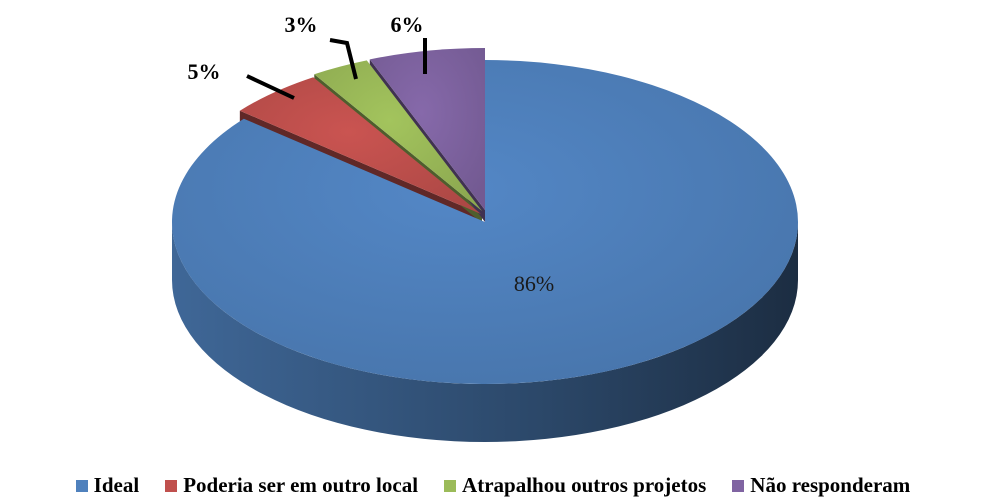 Image resolution: width=986 pixels, height=501 pixels. Describe the element at coordinates (116, 485) in the screenshot. I see `legend-label-ideal: Ideal` at that location.